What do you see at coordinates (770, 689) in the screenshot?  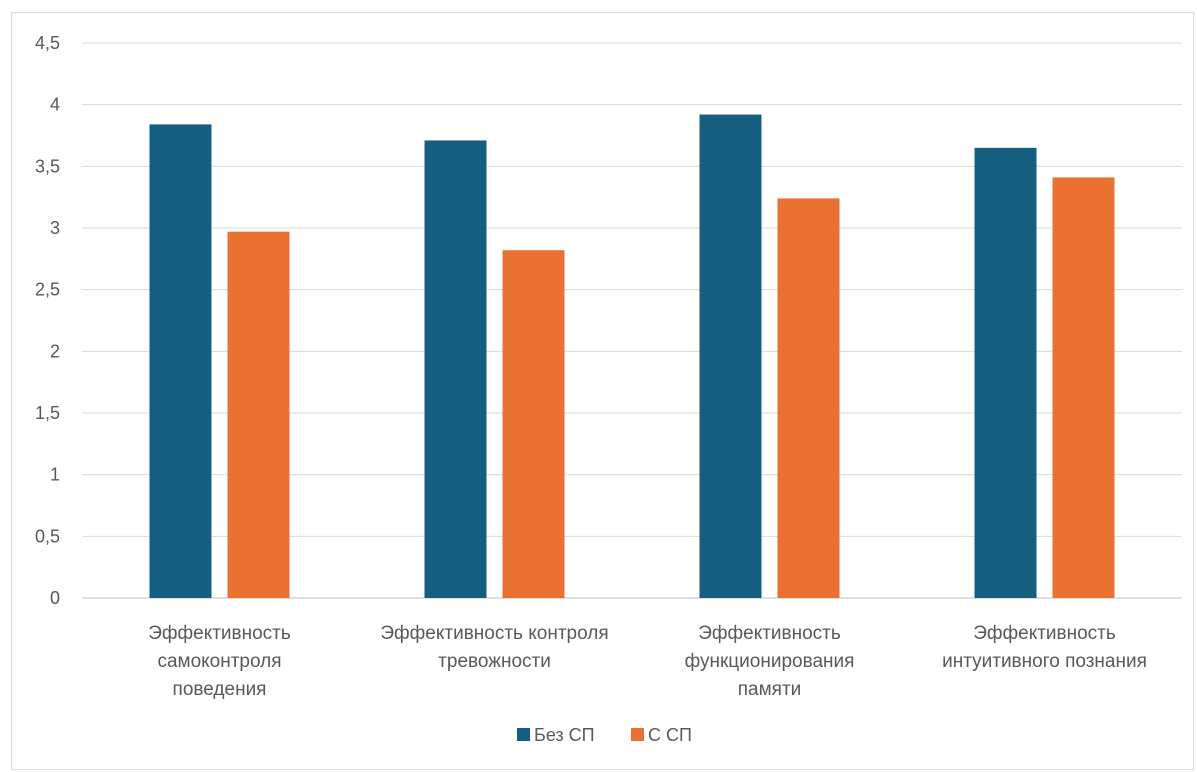 I see `x-category-label: памяти` at bounding box center [770, 689].